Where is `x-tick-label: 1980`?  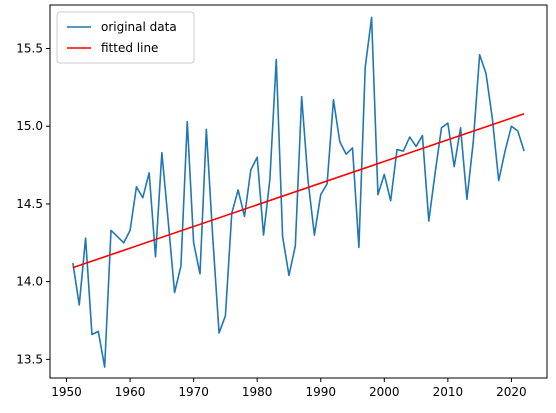 x-tick-label: 1980 is located at coordinates (257, 392).